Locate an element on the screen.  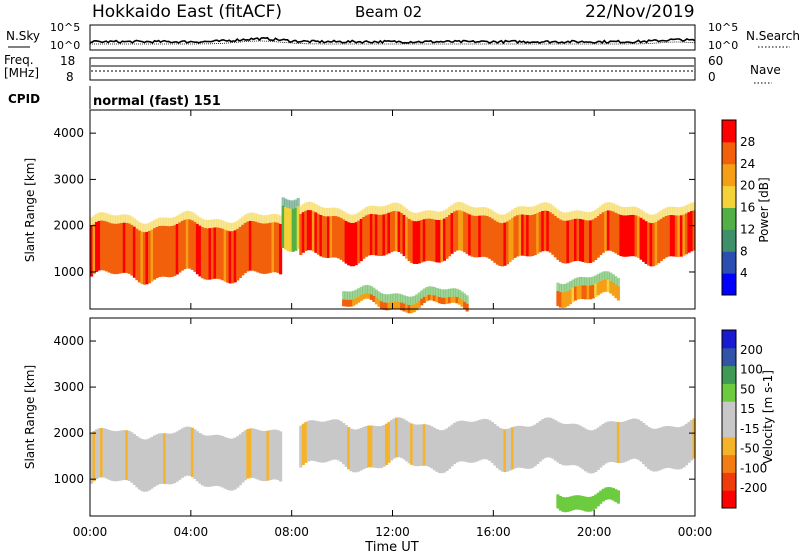
x-tick-label: 00:00 is located at coordinates (695, 532).